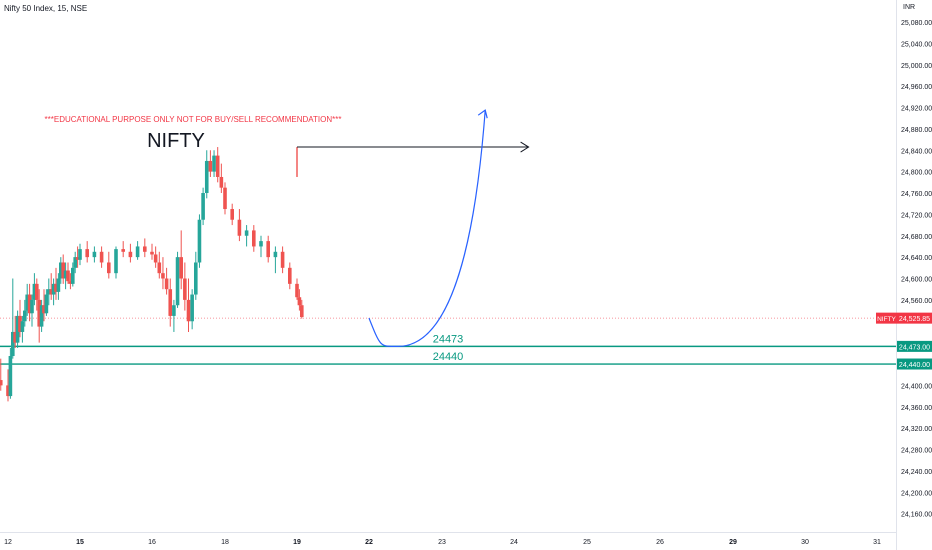 This screenshot has height=550, width=932. Describe the element at coordinates (916, 23) in the screenshot. I see `y-tick-label: 25,080.00` at that location.